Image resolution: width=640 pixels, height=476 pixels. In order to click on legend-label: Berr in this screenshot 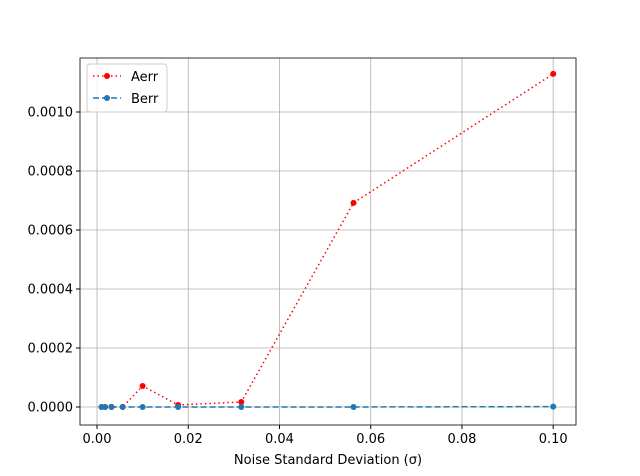, I will do `click(145, 99)`.